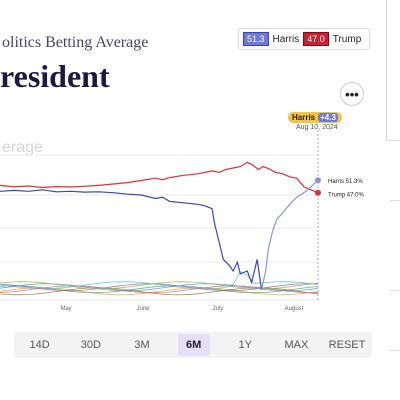 The width and height of the screenshot is (400, 400). Describe the element at coordinates (143, 309) in the screenshot. I see `x-tick-label: June` at that location.